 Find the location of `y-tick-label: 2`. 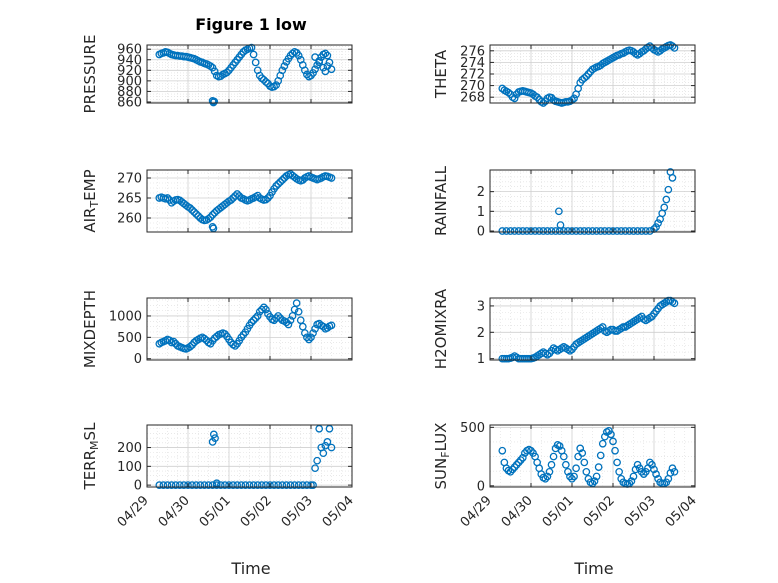

y-tick-label: 2 is located at coordinates (481, 192).